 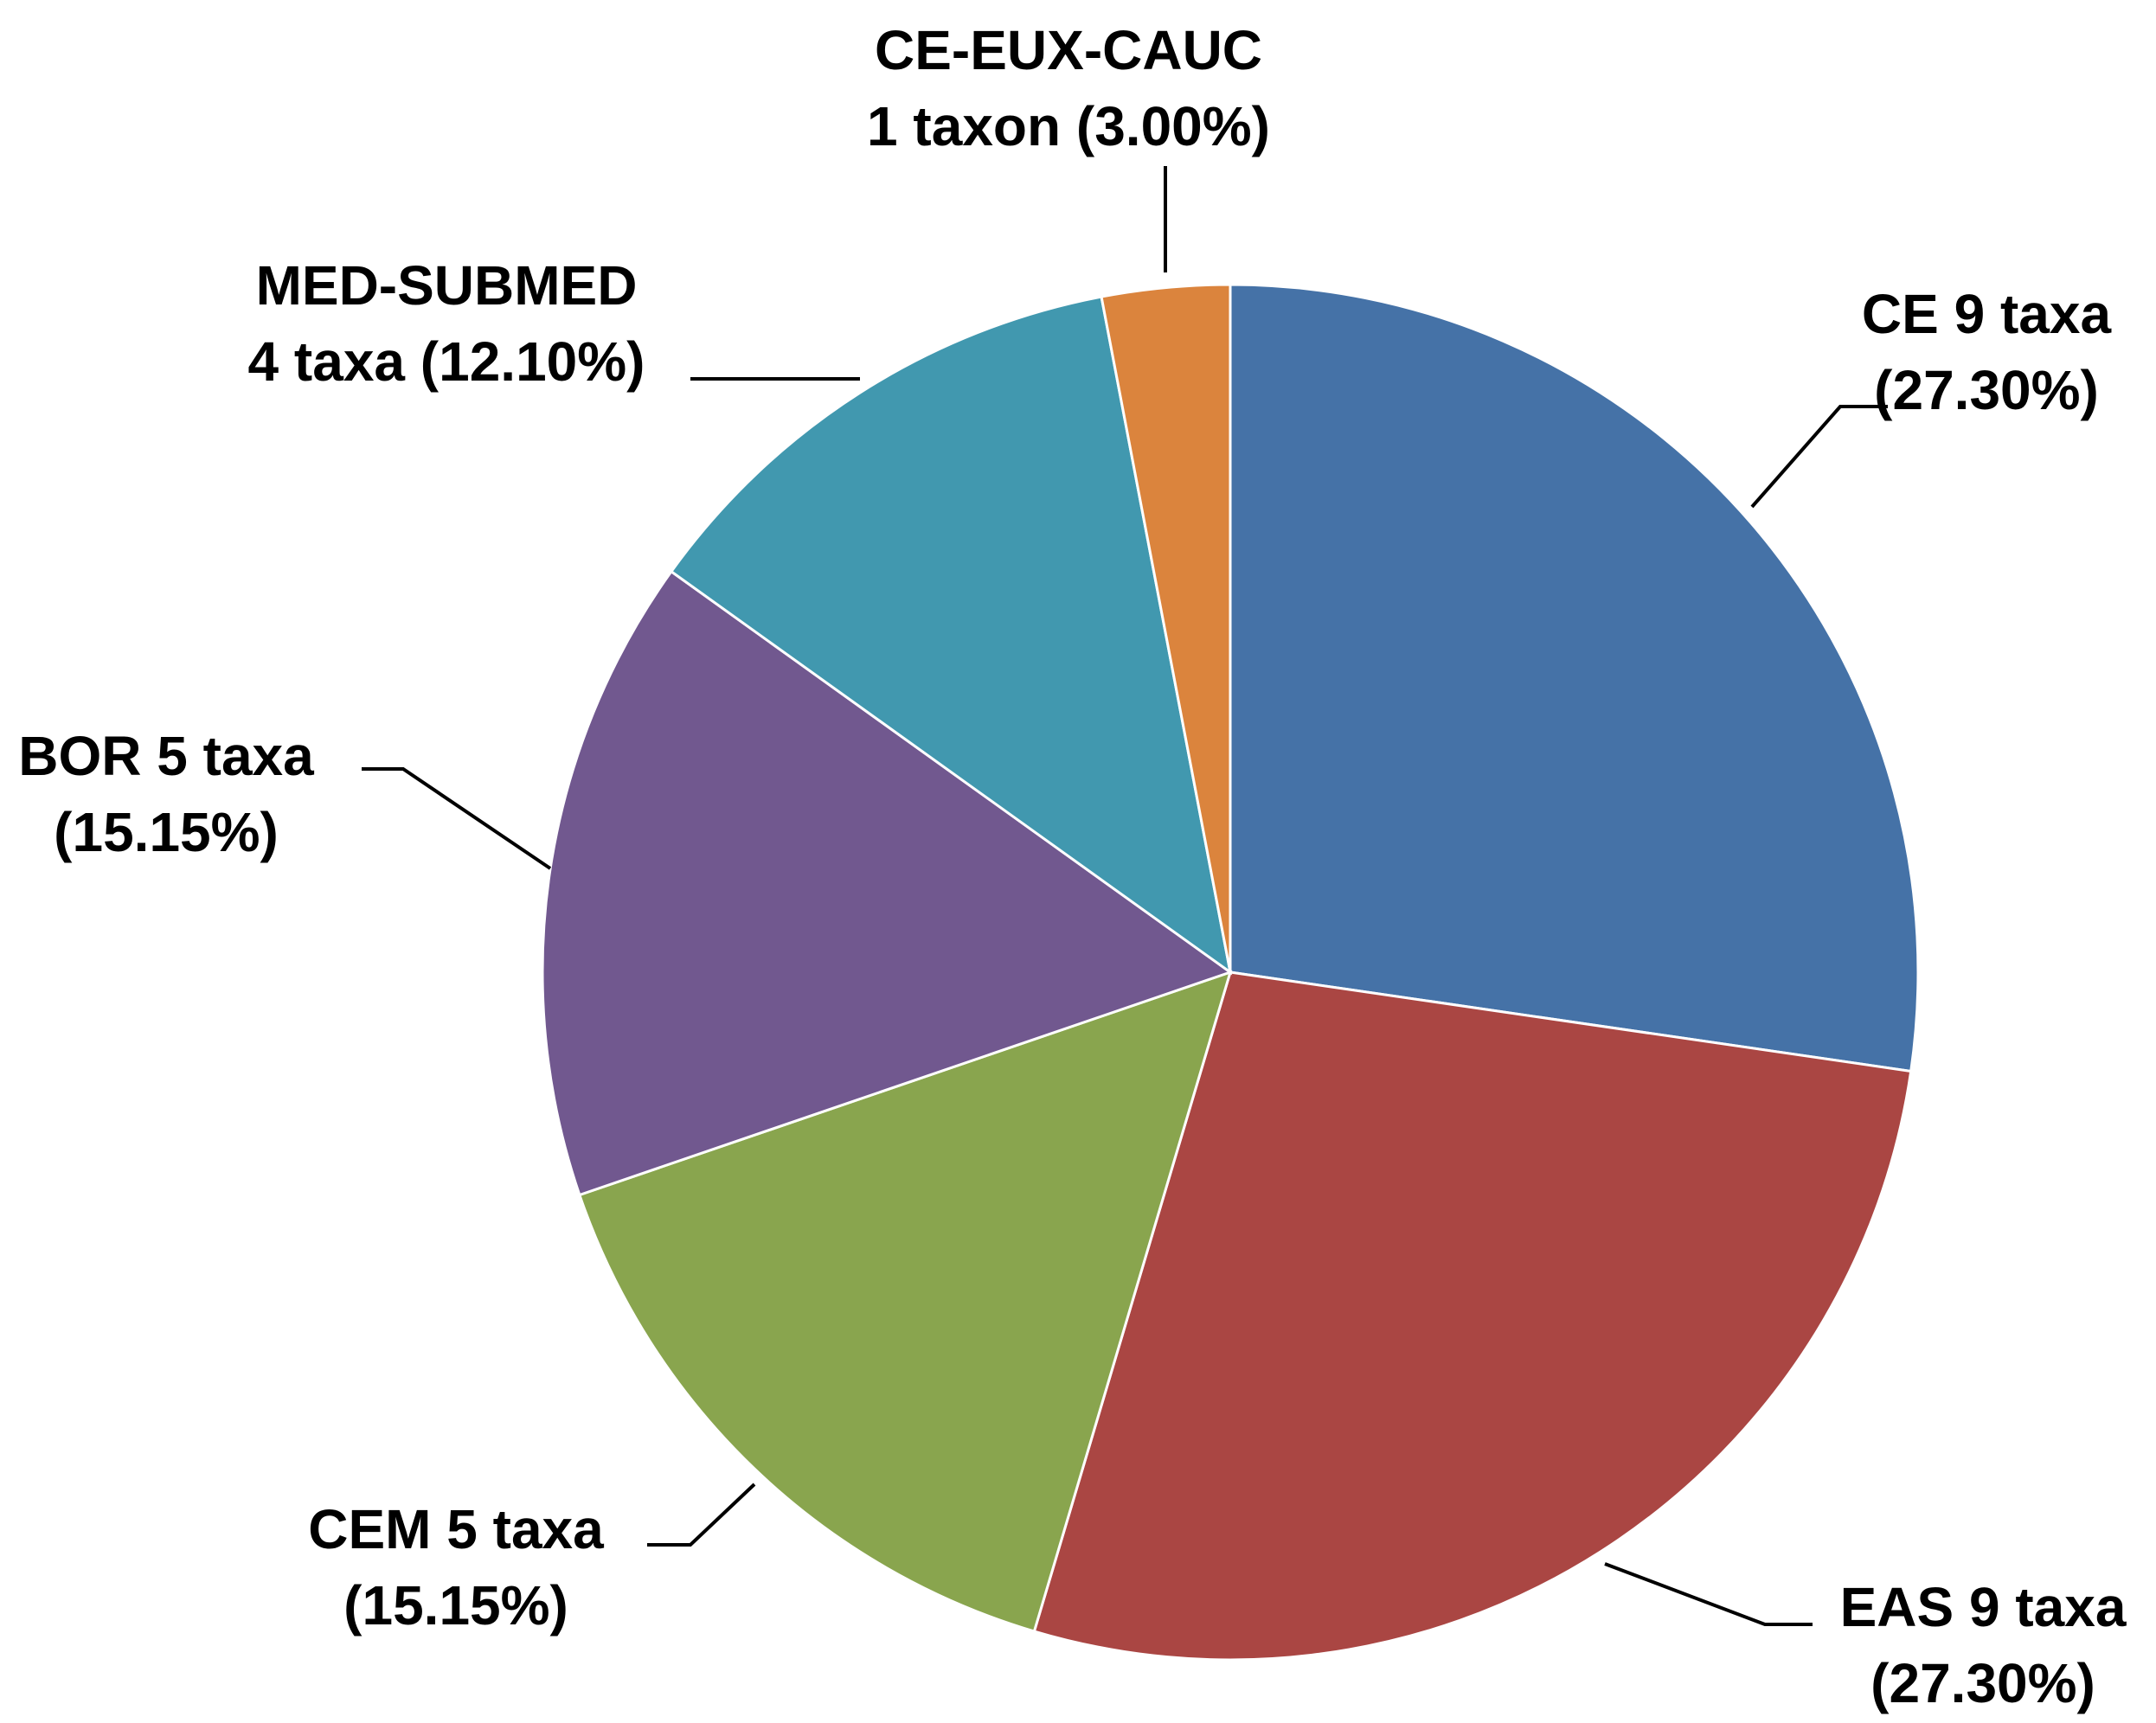 What do you see at coordinates (1068, 50) in the screenshot?
I see `slice-label-ce-eux-cauc-line1: CE-EUX-CAUC` at bounding box center [1068, 50].